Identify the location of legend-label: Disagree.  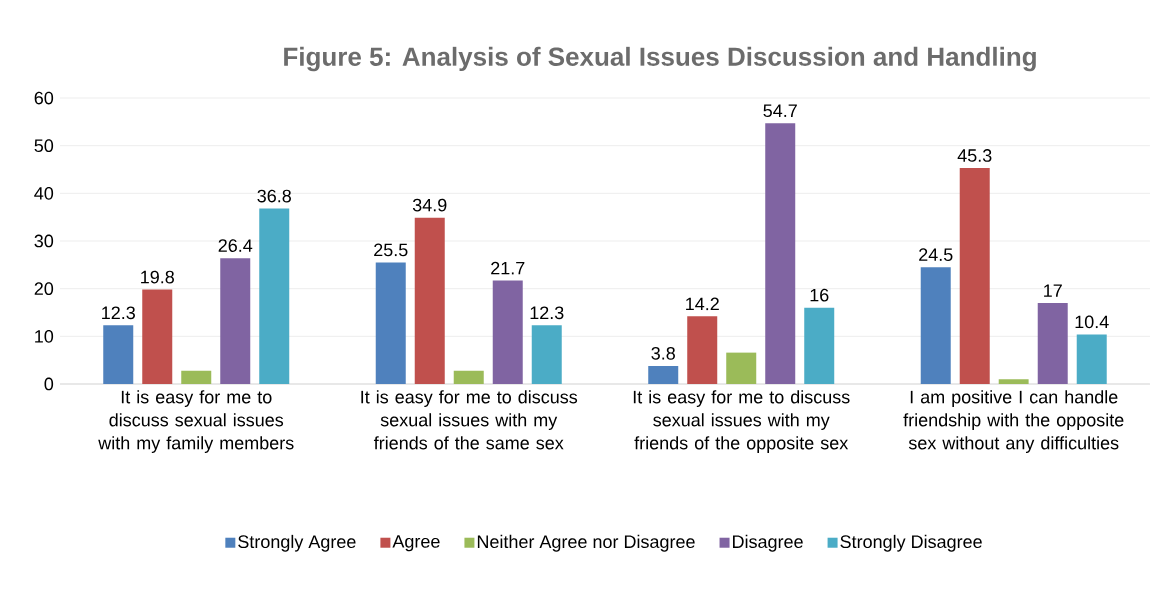
(768, 543).